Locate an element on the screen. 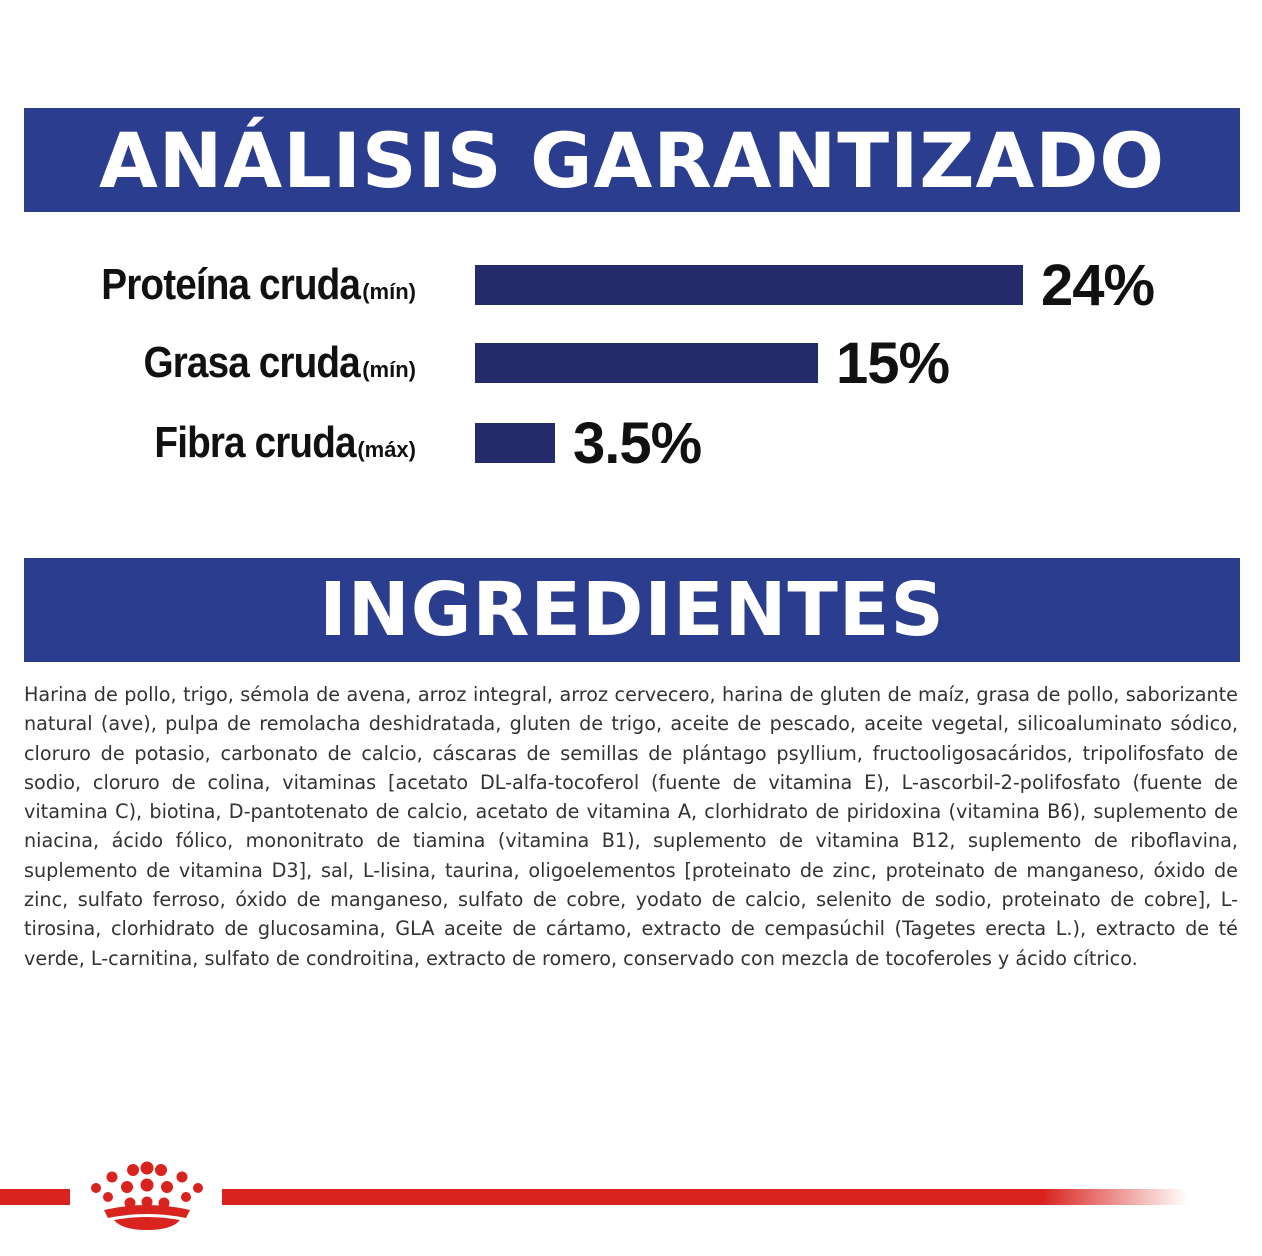 The width and height of the screenshot is (1262, 1256). nutrient-label: Grasa cruda (mín) is located at coordinates (265, 363).